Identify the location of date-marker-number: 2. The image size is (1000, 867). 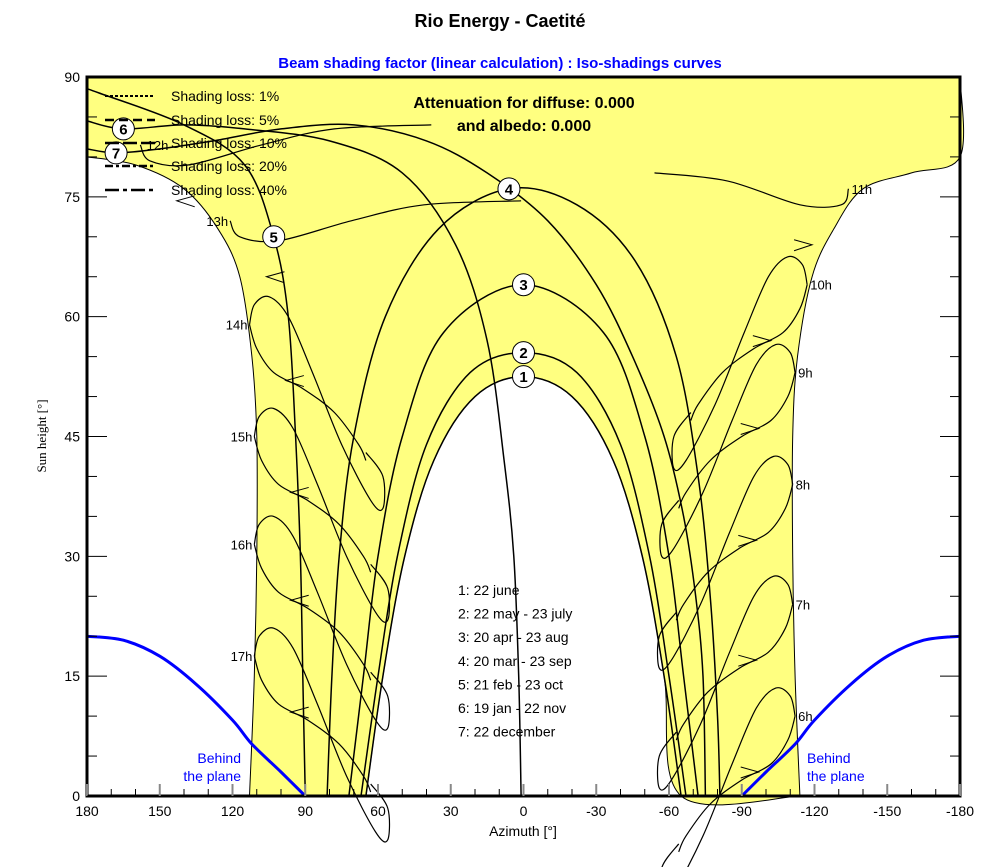
(523, 353).